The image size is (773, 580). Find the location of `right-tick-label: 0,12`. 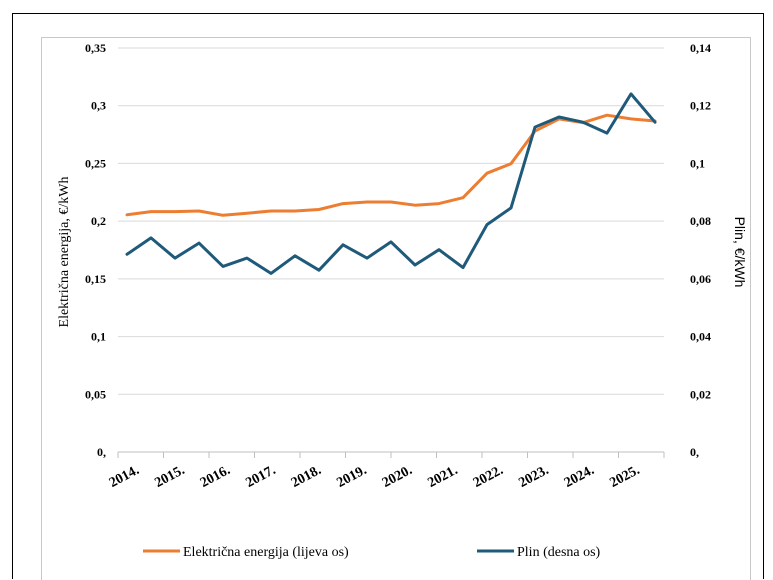

right-tick-label: 0,12 is located at coordinates (700, 106).